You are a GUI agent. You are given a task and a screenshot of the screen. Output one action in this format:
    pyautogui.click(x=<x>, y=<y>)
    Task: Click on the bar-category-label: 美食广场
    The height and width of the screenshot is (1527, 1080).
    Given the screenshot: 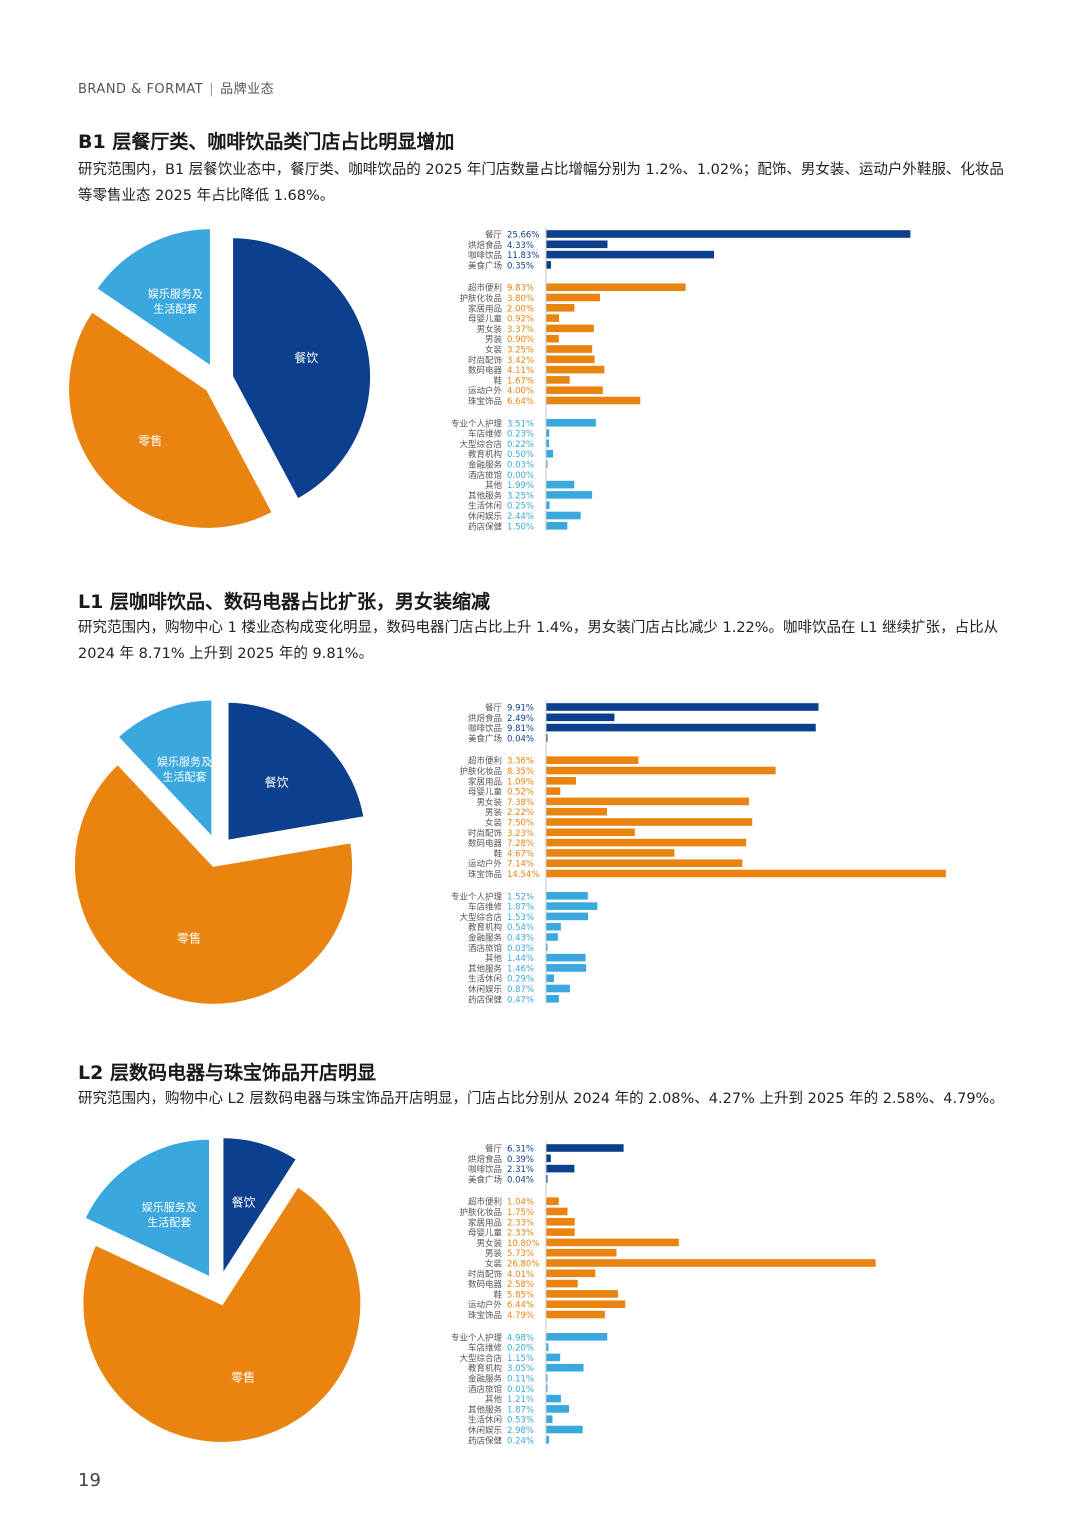 What is the action you would take?
    pyautogui.click(x=485, y=1179)
    